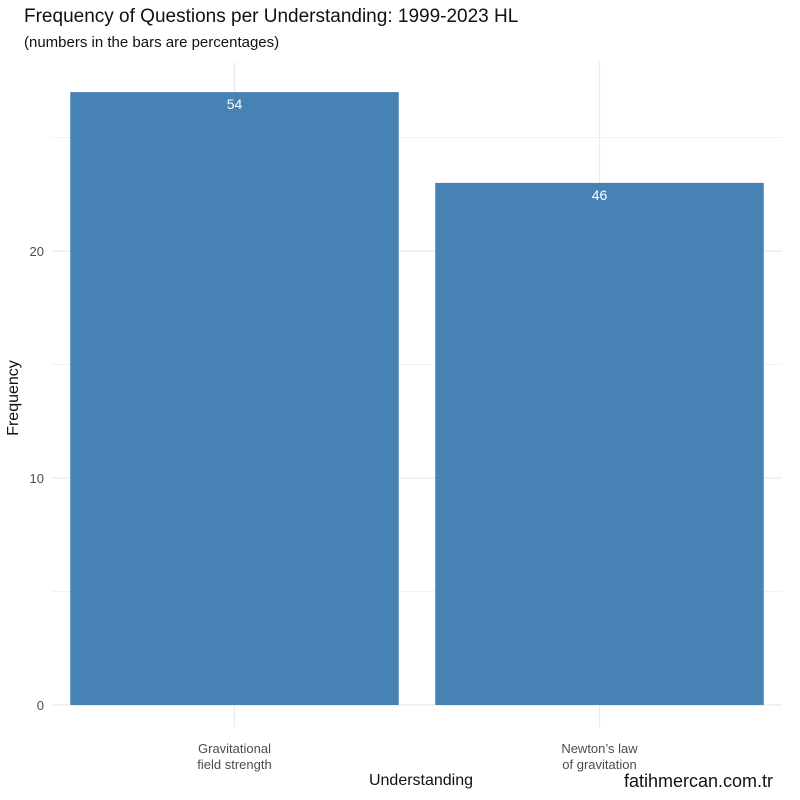 The width and height of the screenshot is (800, 800). What do you see at coordinates (235, 104) in the screenshot?
I see `bar-value-label: 54` at bounding box center [235, 104].